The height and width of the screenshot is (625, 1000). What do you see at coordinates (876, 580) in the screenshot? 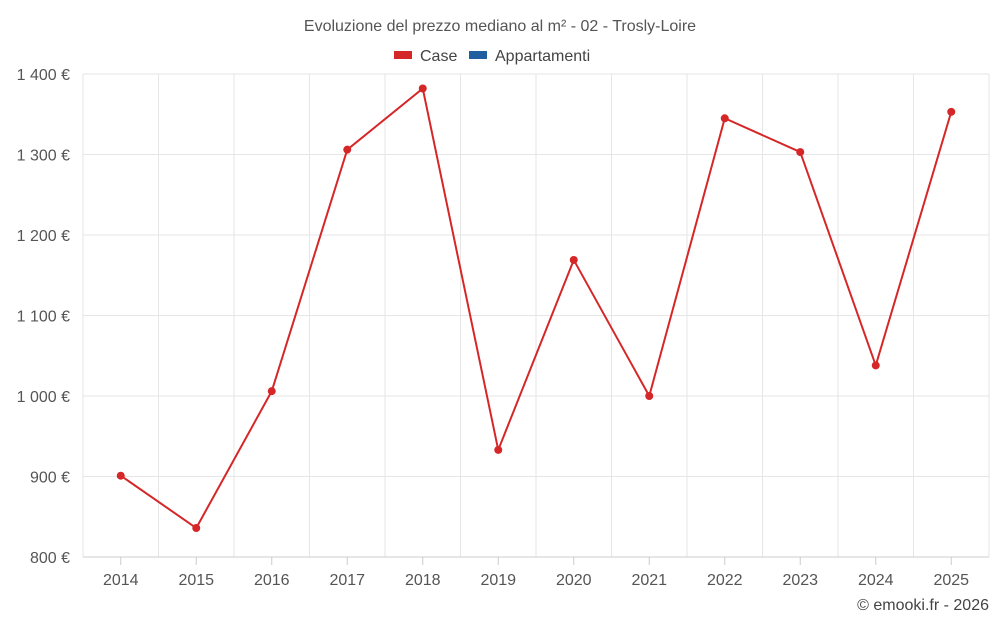
I see `x-tick-label: 2024` at bounding box center [876, 580].